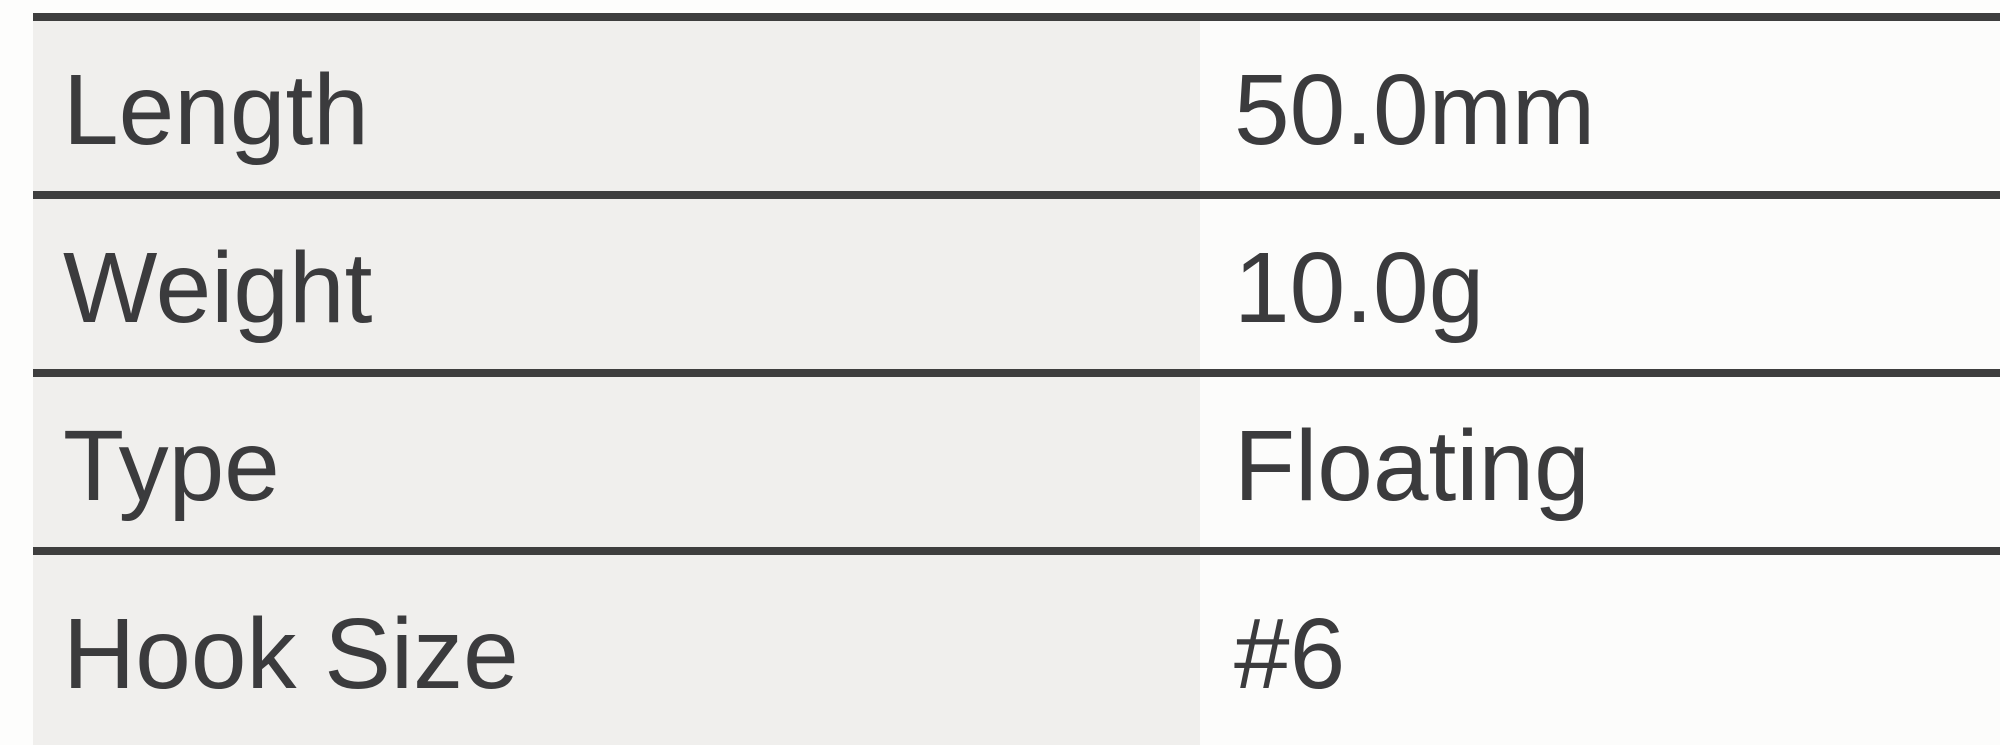  I want to click on spec-value: Floating, so click(1412, 466).